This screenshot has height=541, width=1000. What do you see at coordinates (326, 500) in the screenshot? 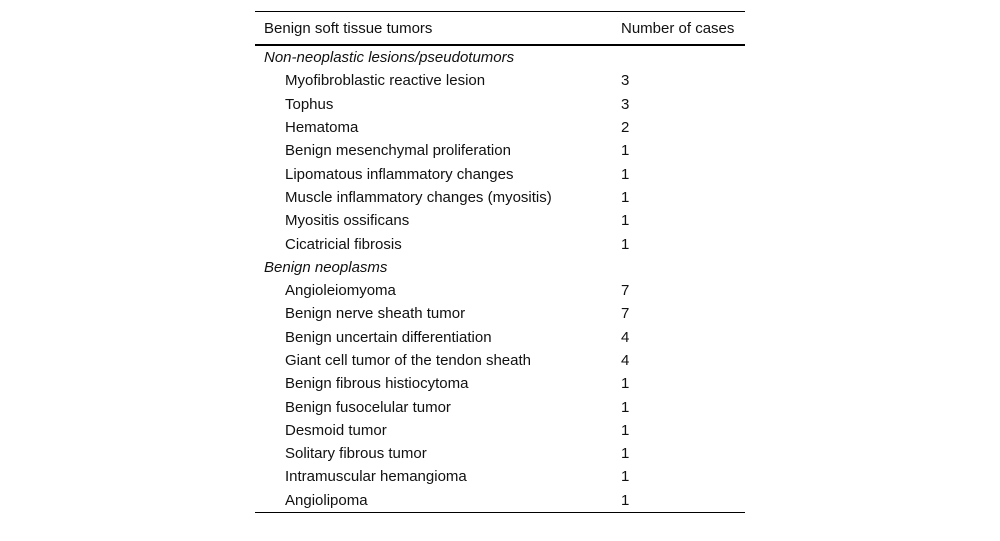
I see `row-label: Angiolipoma` at bounding box center [326, 500].